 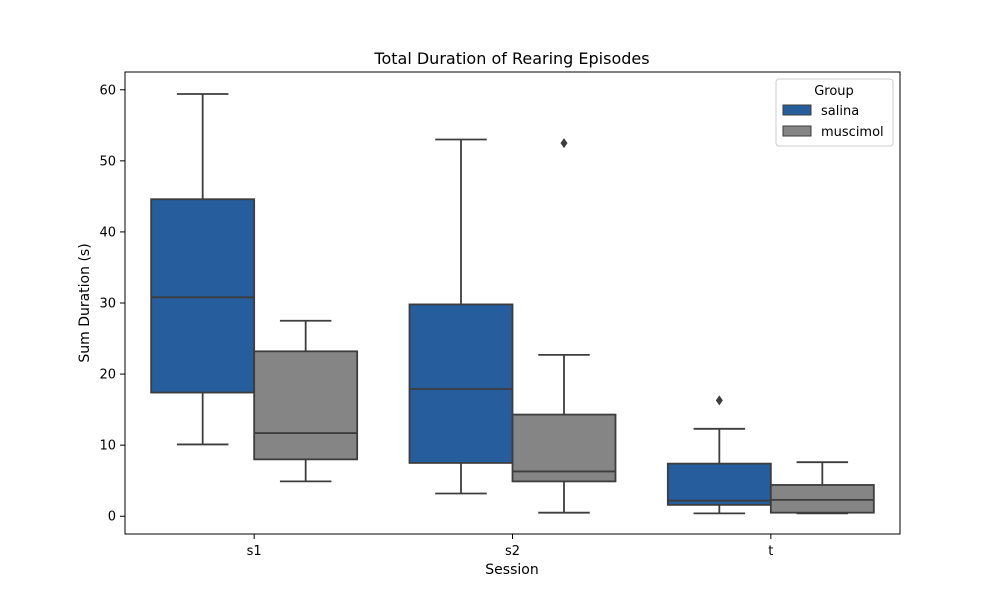 What do you see at coordinates (564, 326) in the screenshot?
I see `box-muscimol-s2` at bounding box center [564, 326].